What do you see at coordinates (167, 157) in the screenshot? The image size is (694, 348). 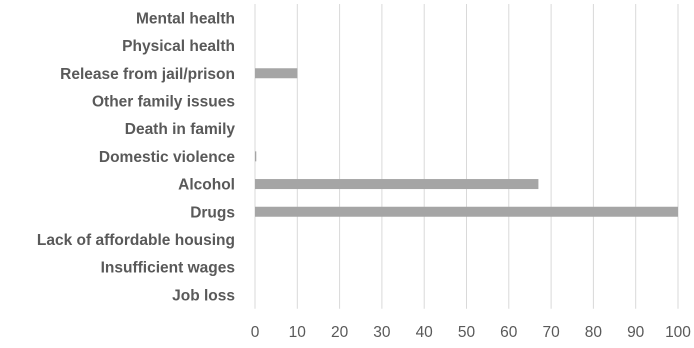 I see `category-label-domestic-violence: Domestic violence` at bounding box center [167, 157].